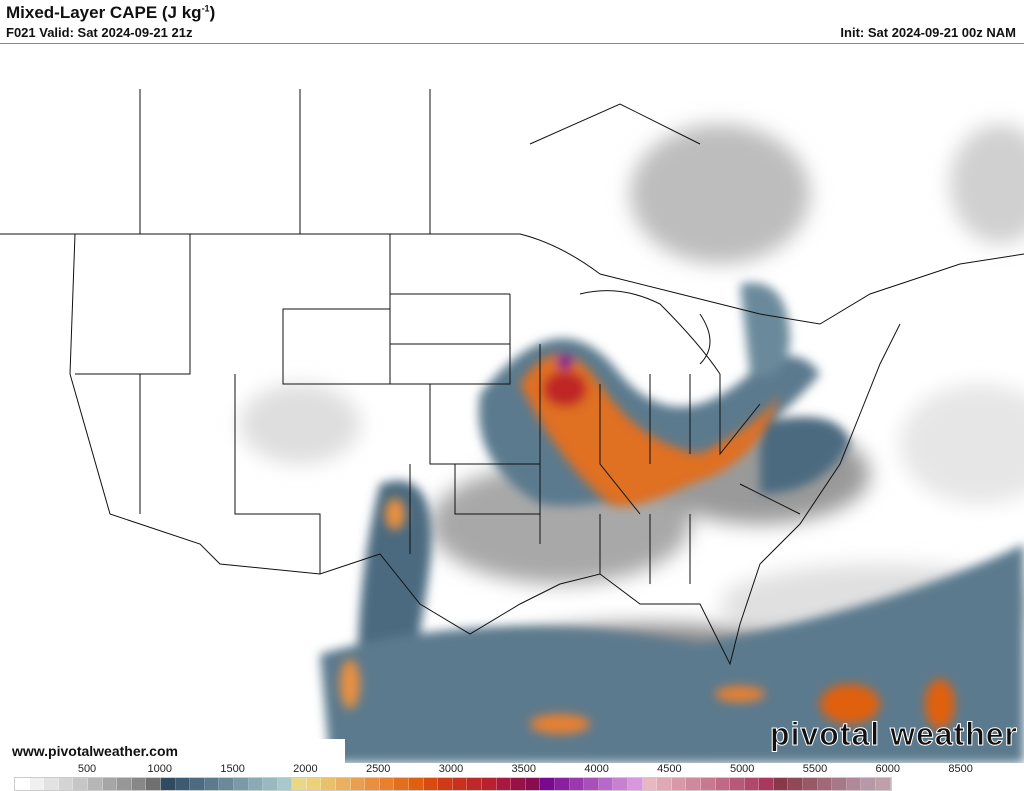 The width and height of the screenshot is (1024, 791). I want to click on colorbar-label: 5500, so click(815, 769).